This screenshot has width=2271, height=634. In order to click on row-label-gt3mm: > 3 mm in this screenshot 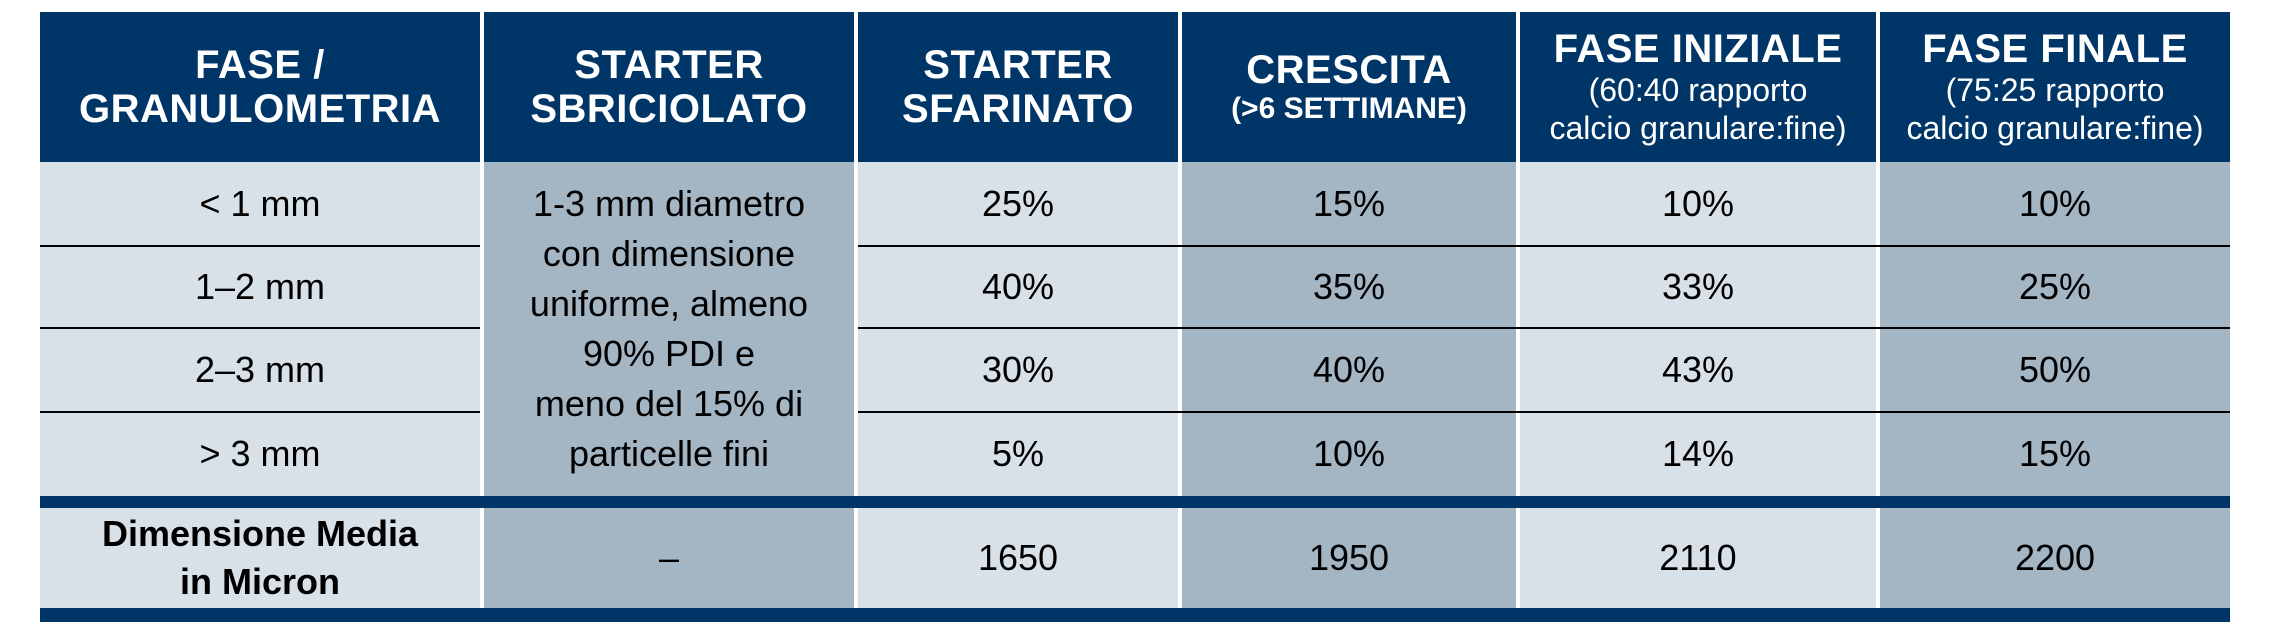, I will do `click(260, 454)`.